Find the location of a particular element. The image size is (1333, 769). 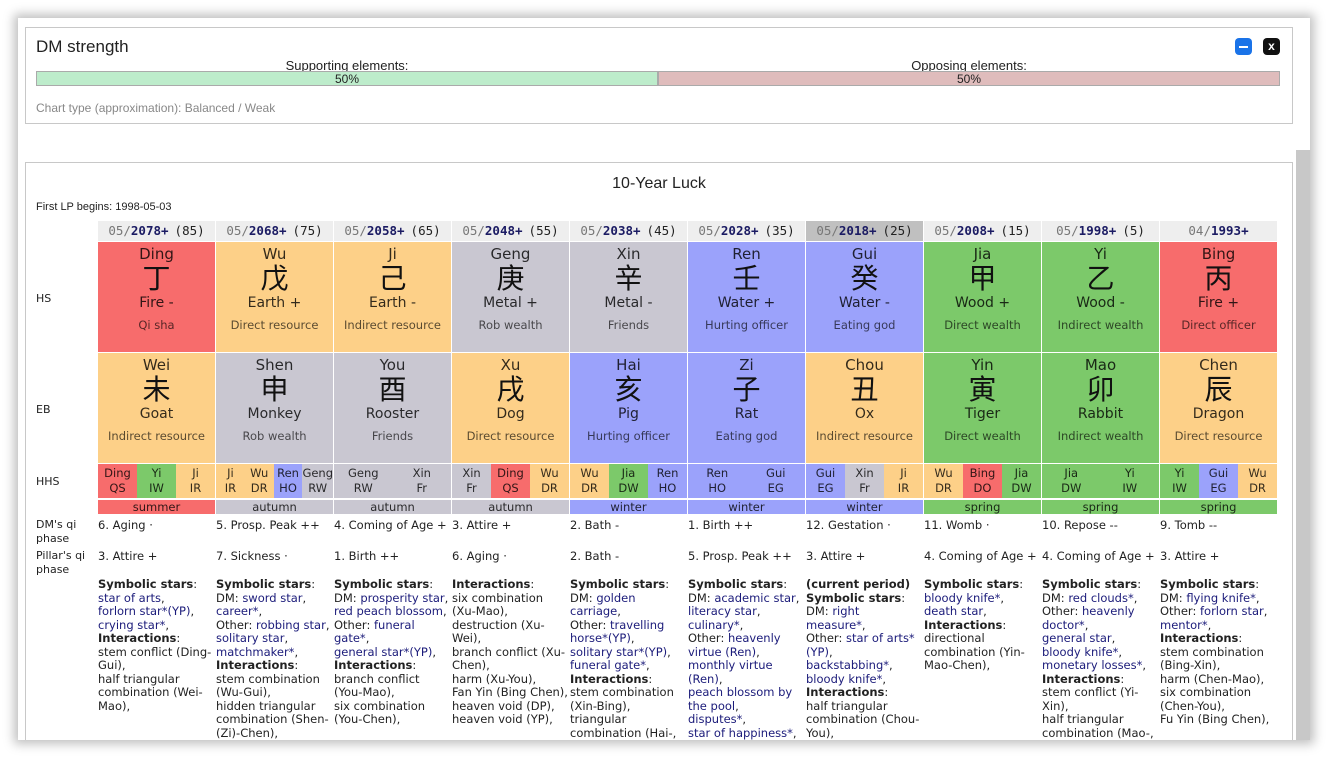

earthly-branch-cell: Zi 子 Rat Eating god is located at coordinates (746, 408).